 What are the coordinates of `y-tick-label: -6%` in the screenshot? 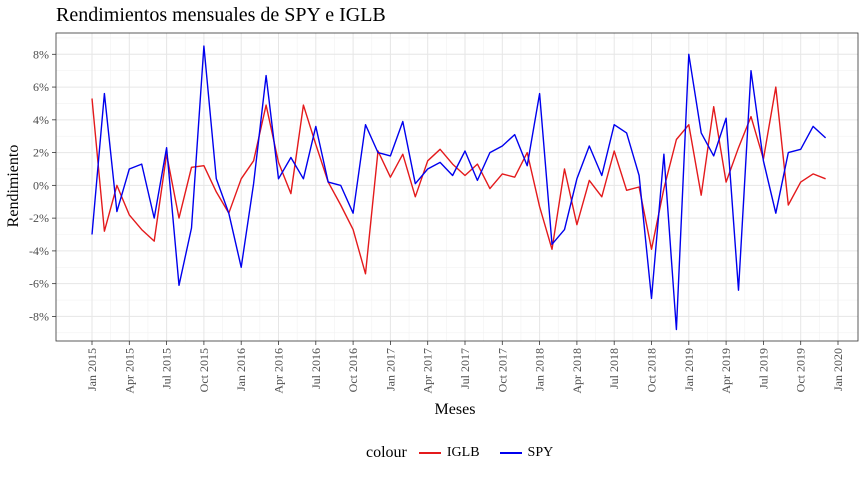 It's located at (39, 284).